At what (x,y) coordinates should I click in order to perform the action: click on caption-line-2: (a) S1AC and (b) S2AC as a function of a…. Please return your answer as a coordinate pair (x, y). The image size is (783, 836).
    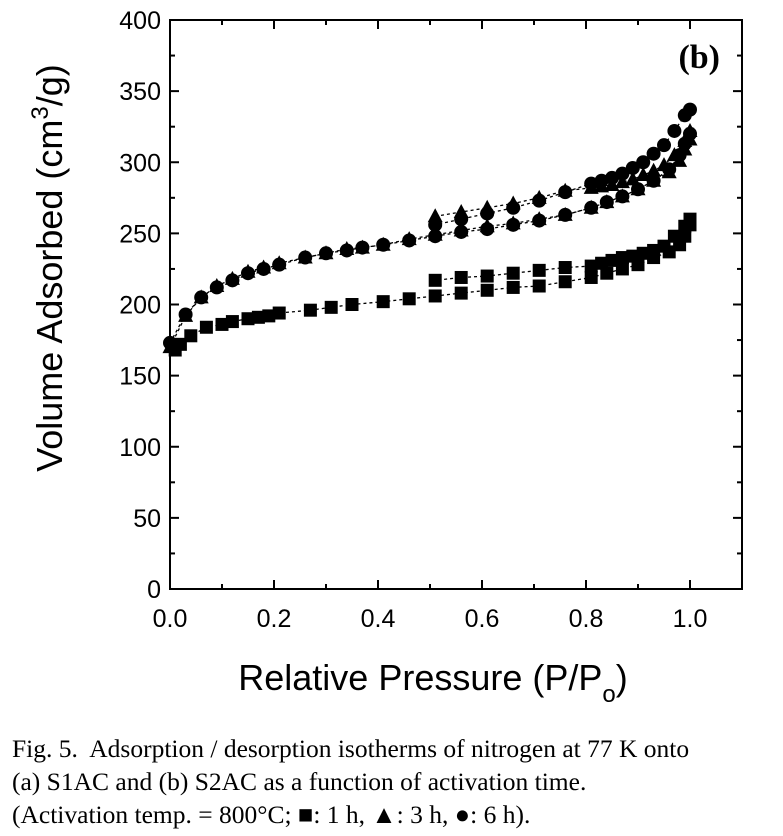
    Looking at the image, I should click on (299, 781).